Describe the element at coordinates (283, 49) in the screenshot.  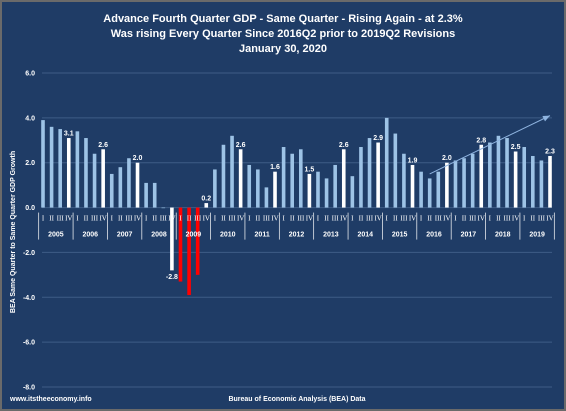
I see `chart-title-line-3: January 30, 2020` at that location.